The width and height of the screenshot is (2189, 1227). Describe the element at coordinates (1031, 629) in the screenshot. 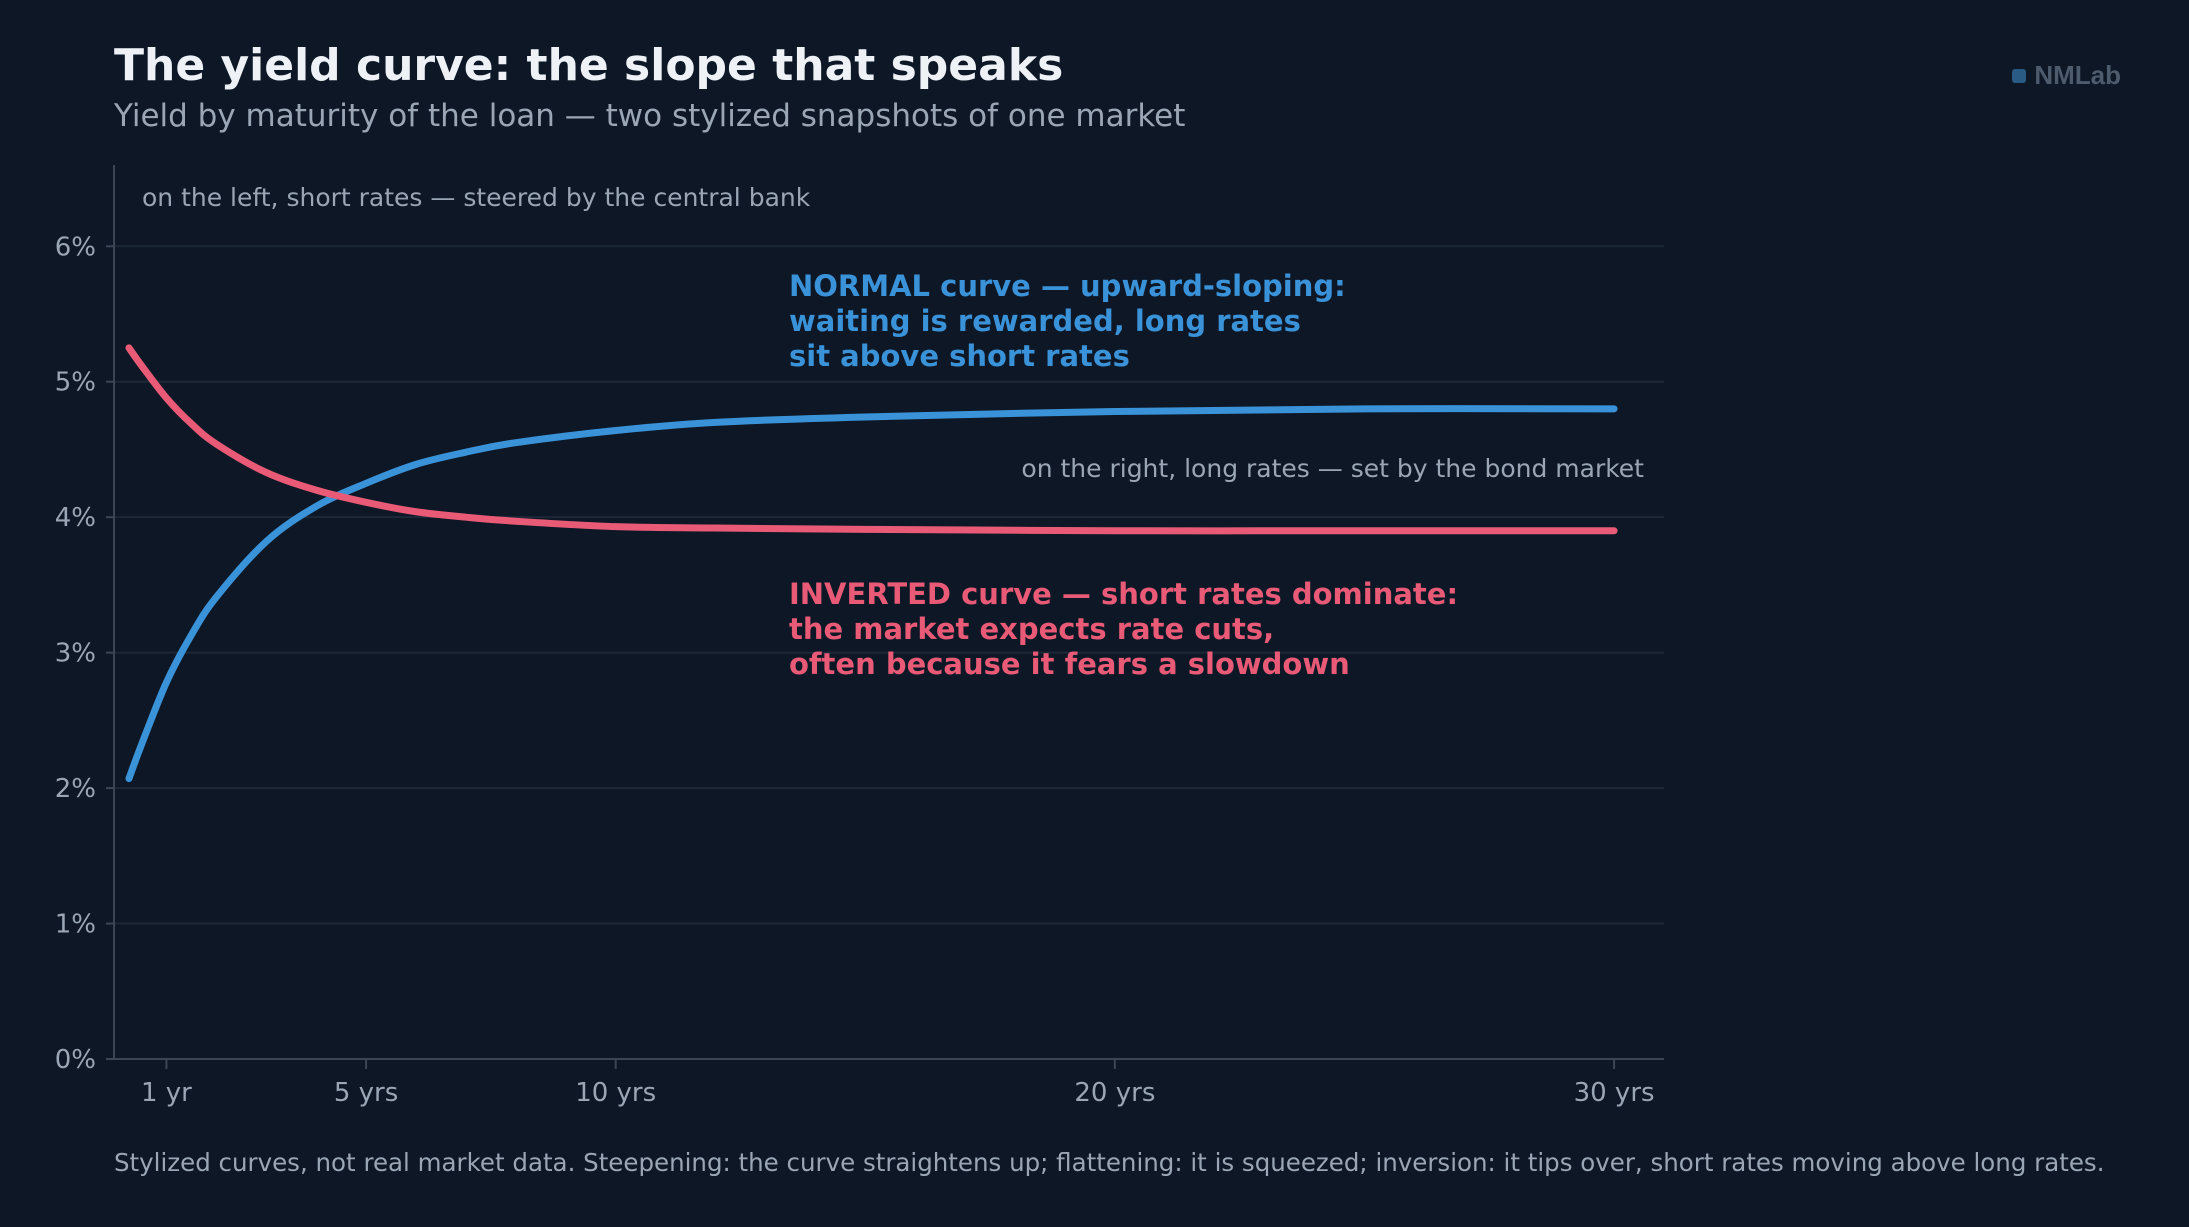

I see `inverted-curve-label-line-2: the market expects rate cuts,` at that location.